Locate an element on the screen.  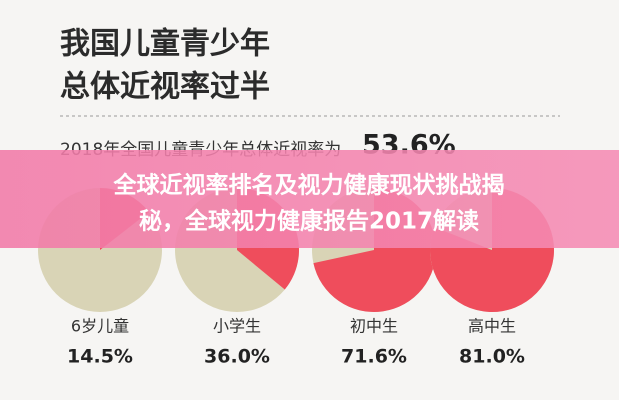
title-line: 总体近视率过半 is located at coordinates (165, 87).